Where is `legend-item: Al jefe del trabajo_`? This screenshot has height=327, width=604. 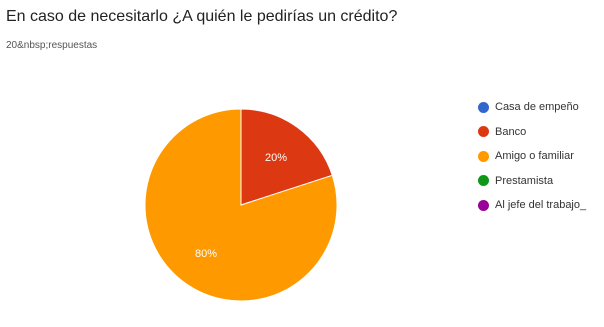 legend-item: Al jefe del trabajo_ is located at coordinates (532, 205).